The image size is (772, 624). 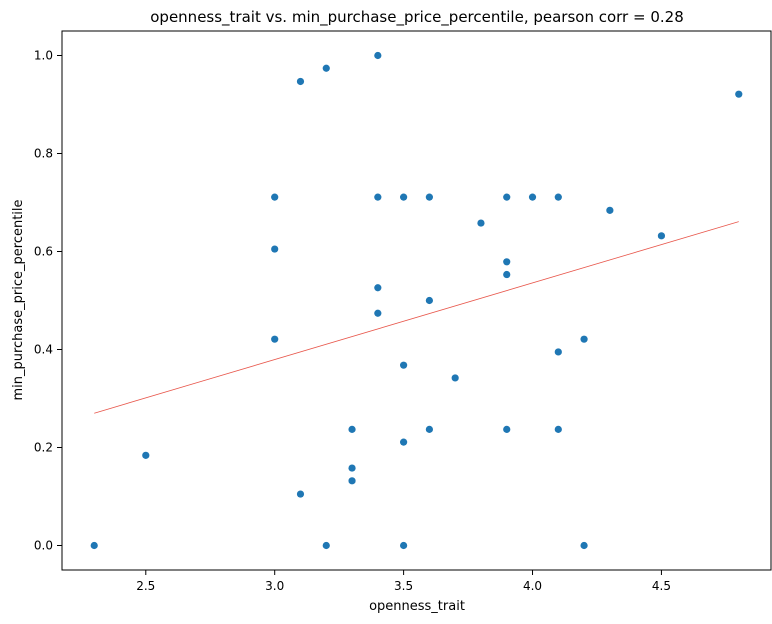 What do you see at coordinates (43, 546) in the screenshot?
I see `y-tick-label: 0.0` at bounding box center [43, 546].